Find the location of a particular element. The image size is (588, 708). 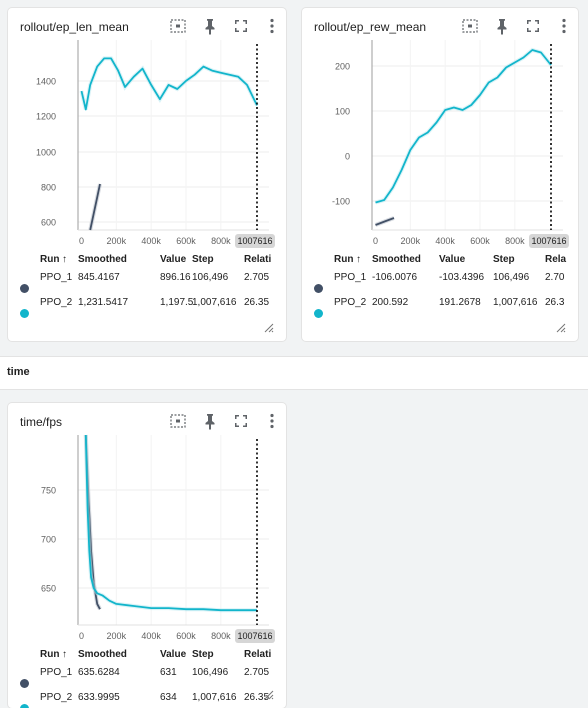

y-tick-label: 100 is located at coordinates (342, 112).